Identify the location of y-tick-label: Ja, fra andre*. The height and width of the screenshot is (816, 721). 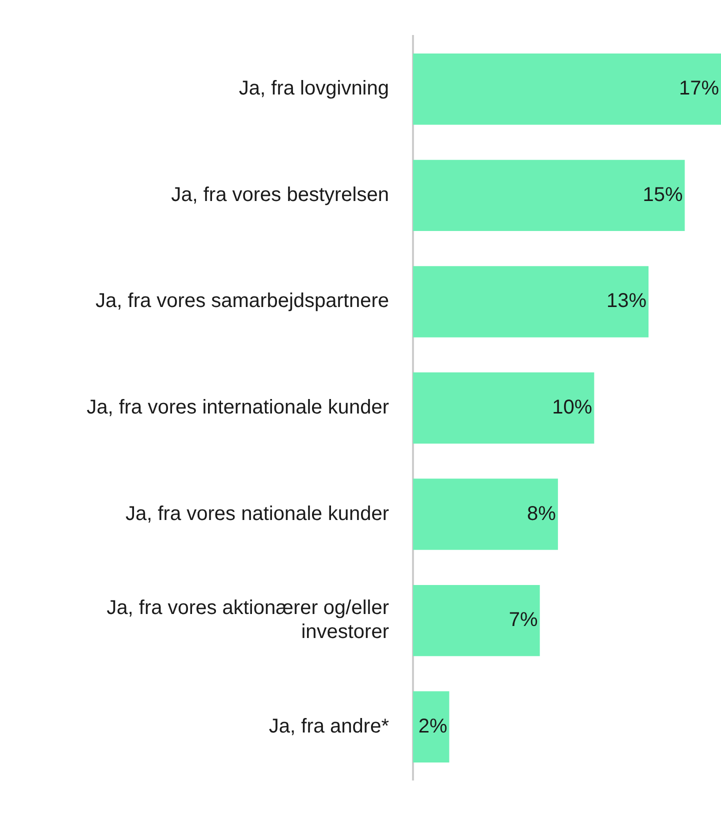
(329, 726).